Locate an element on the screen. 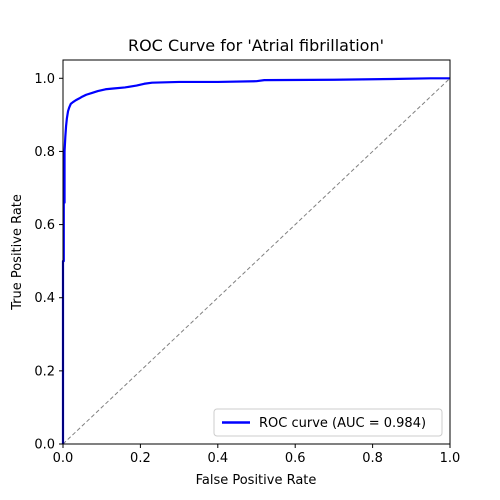 The image size is (500, 500). y-axis-label: True Positive Rate is located at coordinates (17, 252).